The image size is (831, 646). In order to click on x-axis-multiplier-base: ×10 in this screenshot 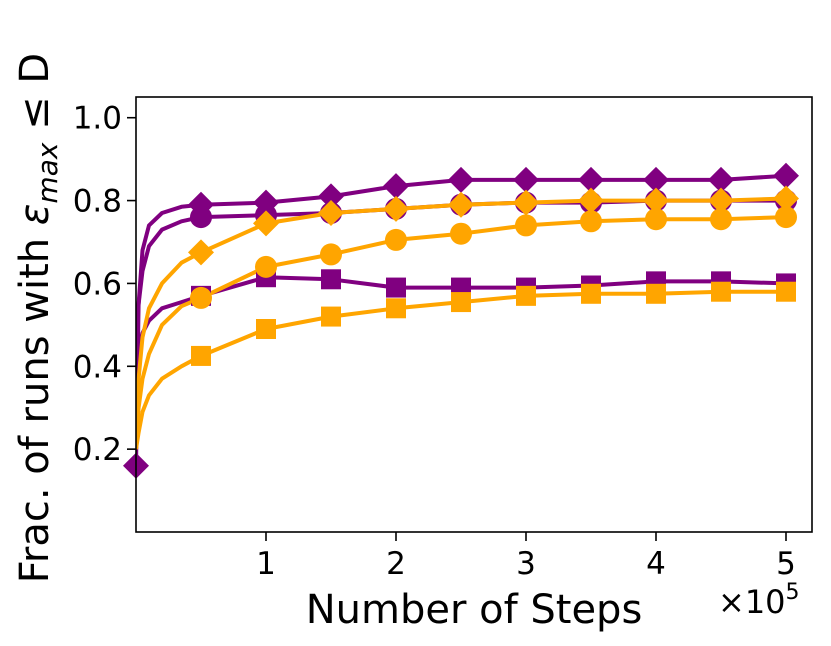, I will do `click(752, 602)`.